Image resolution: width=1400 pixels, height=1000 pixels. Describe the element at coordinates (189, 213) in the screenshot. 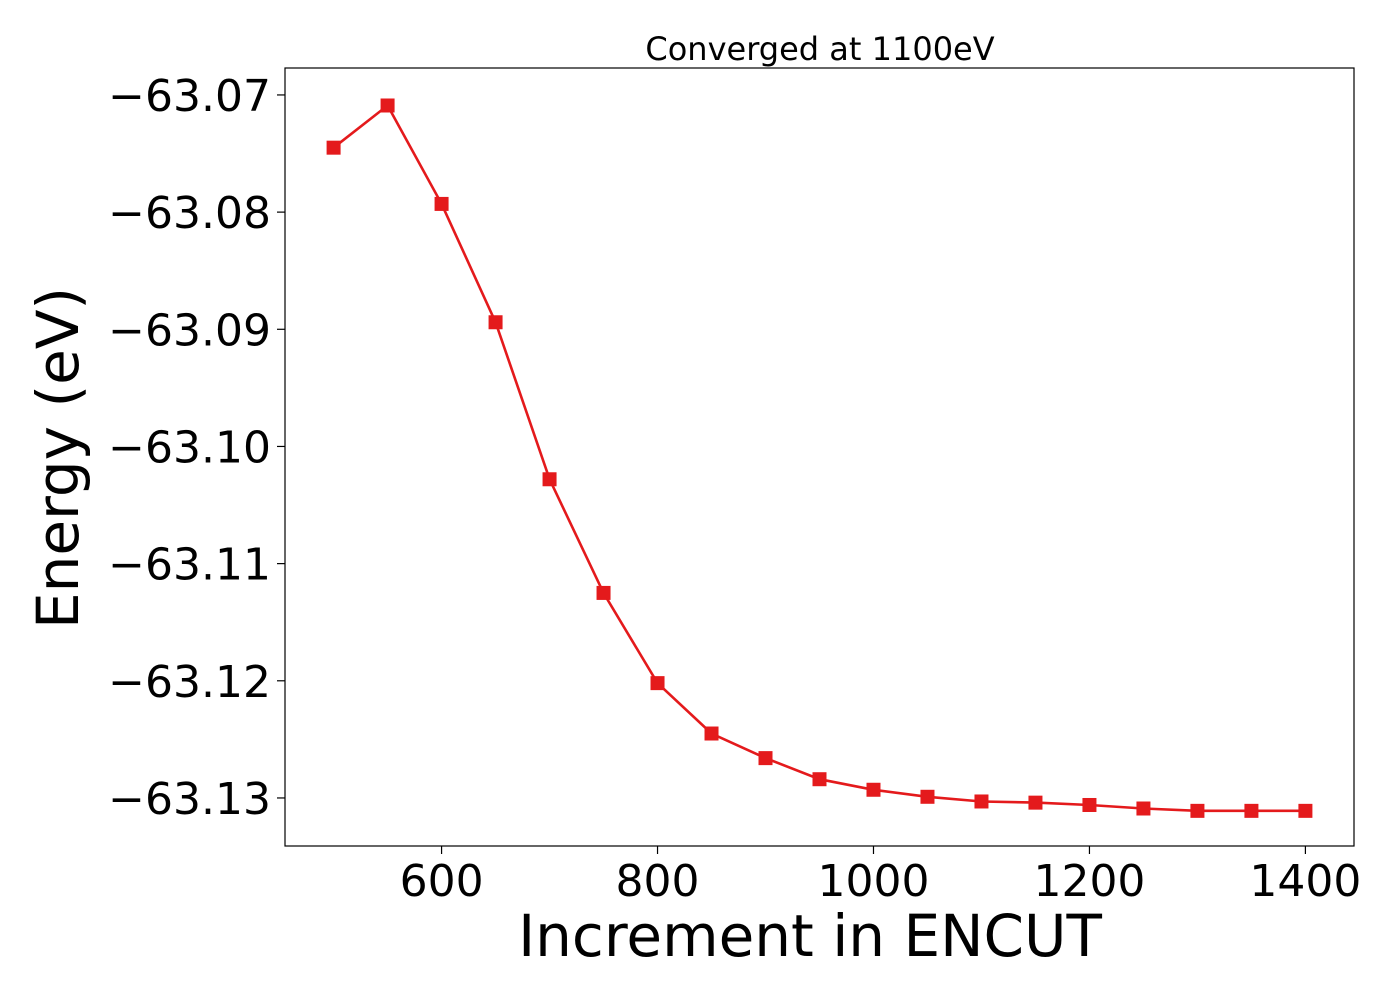

I see `y-tick-label: −63.08` at that location.